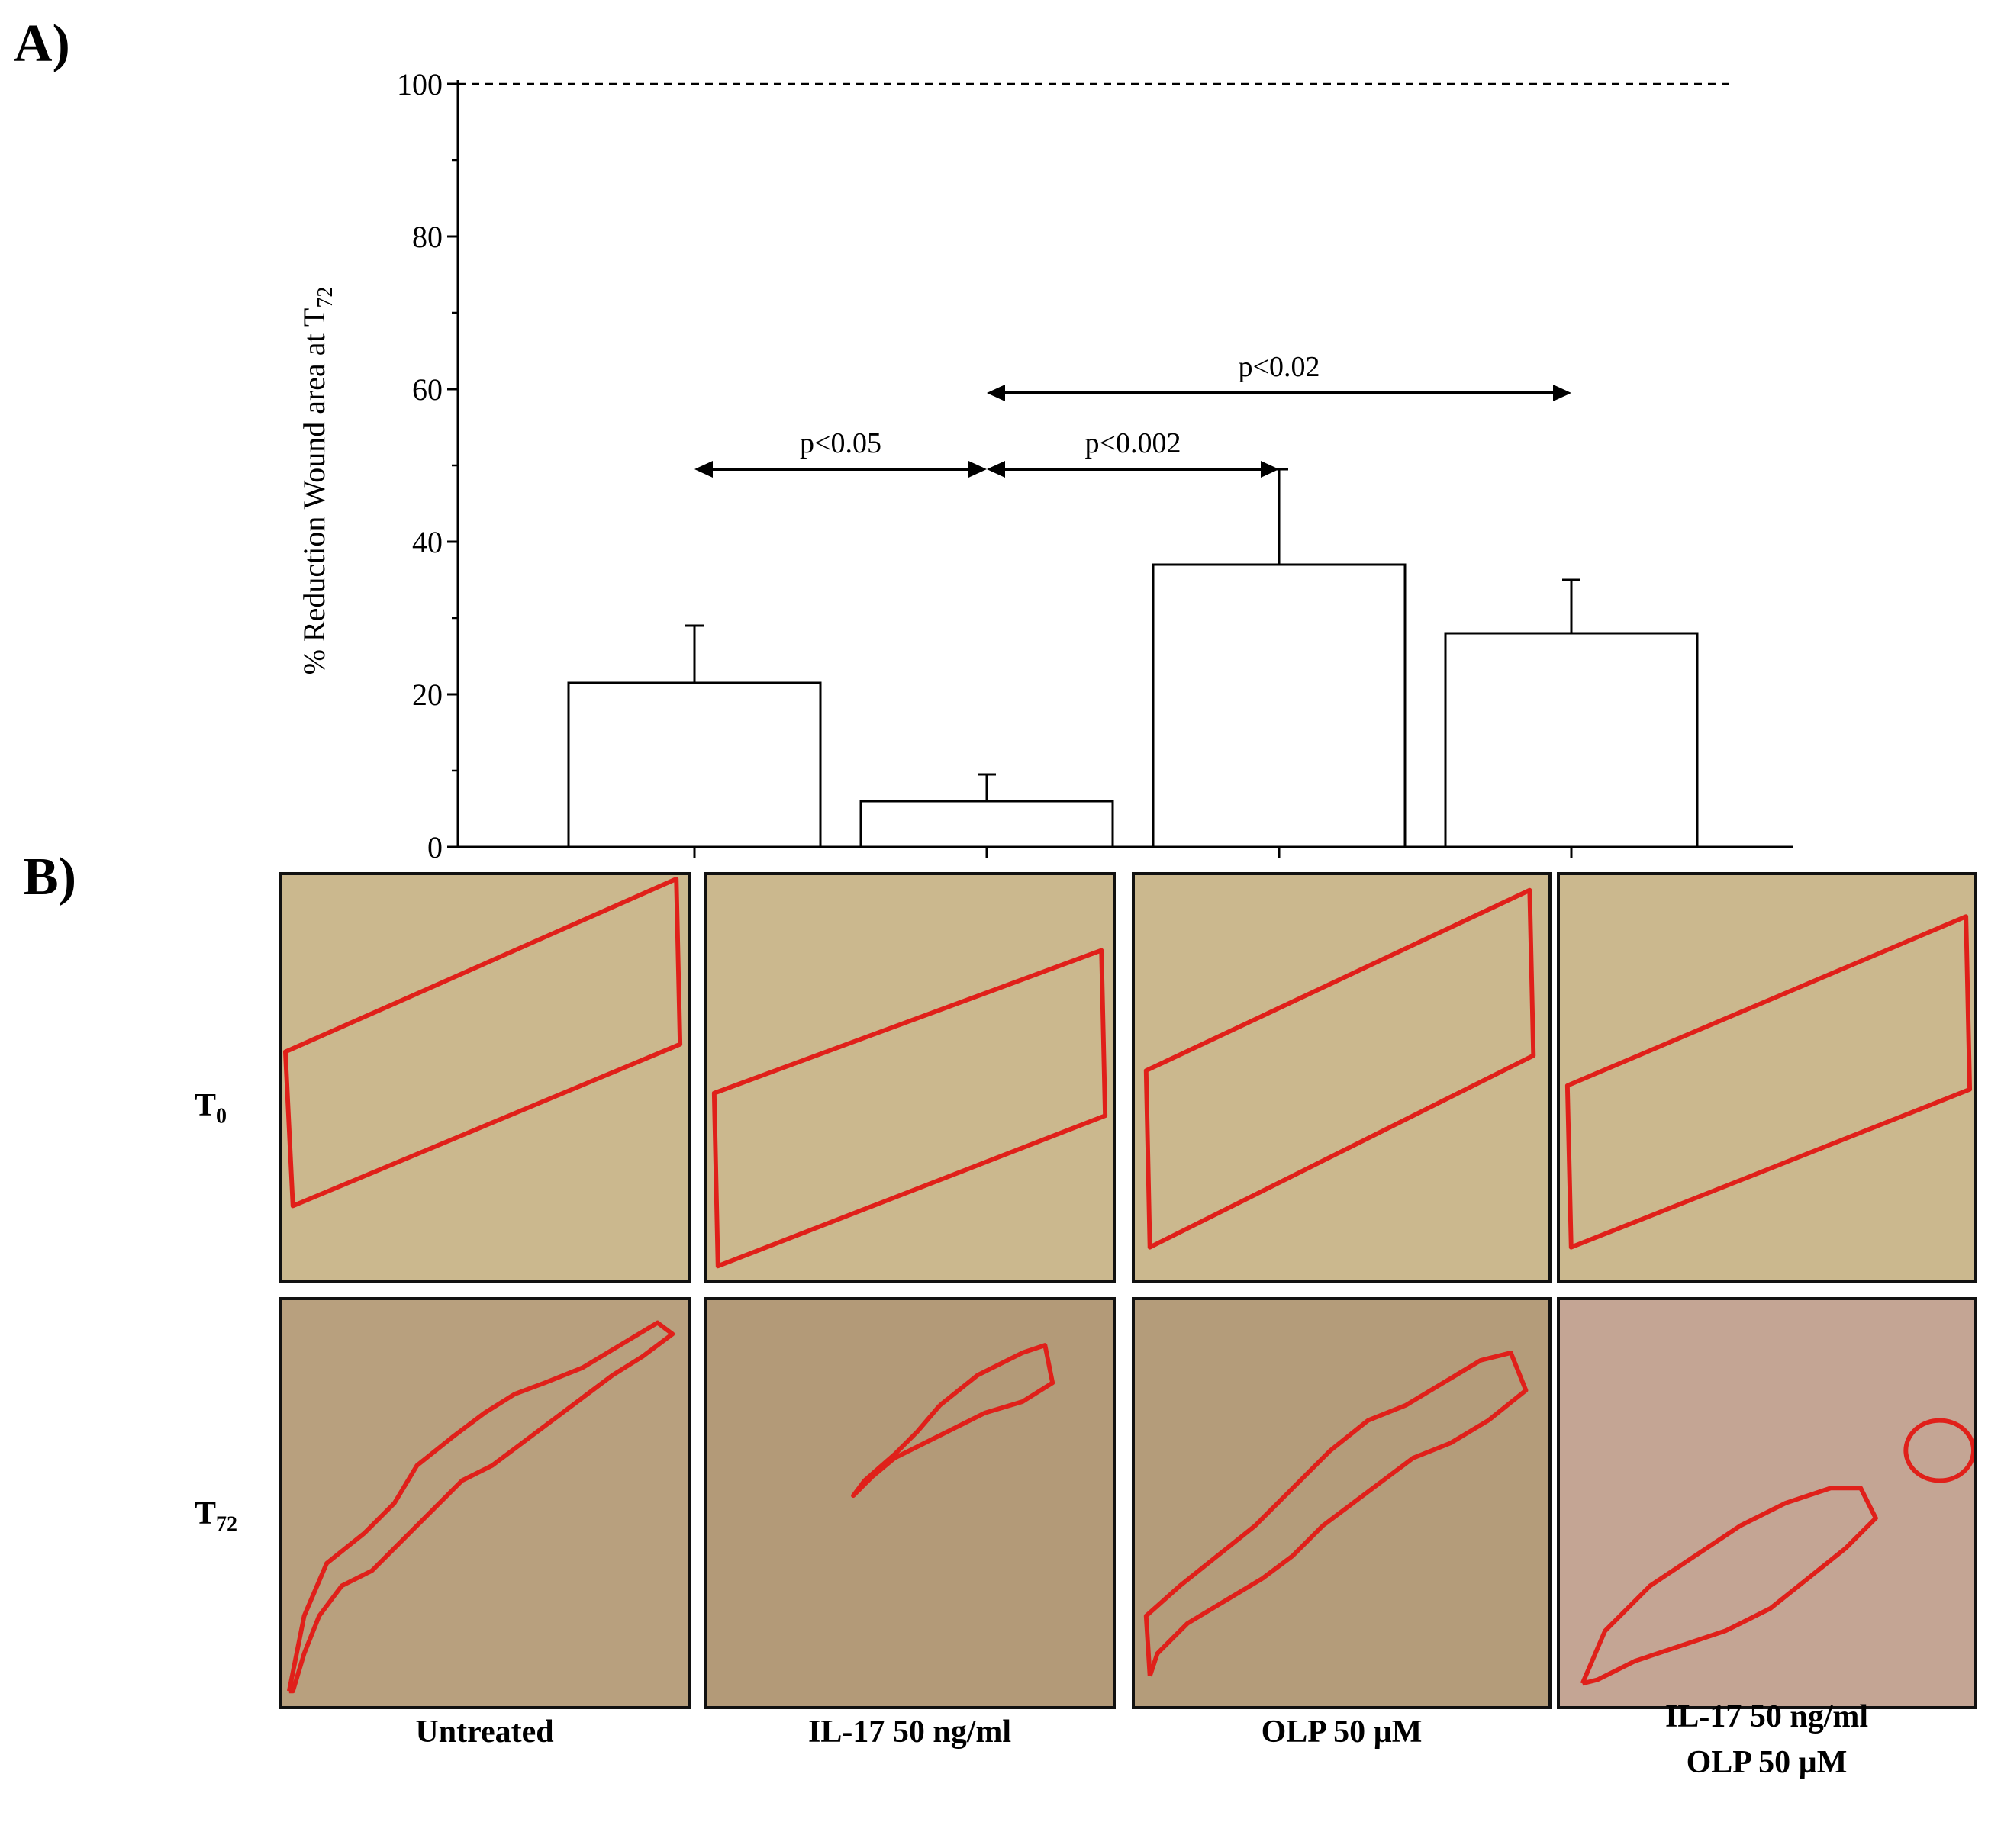 The image size is (2001, 1848). What do you see at coordinates (206, 1105) in the screenshot?
I see `row-label-t0-main: T` at bounding box center [206, 1105].